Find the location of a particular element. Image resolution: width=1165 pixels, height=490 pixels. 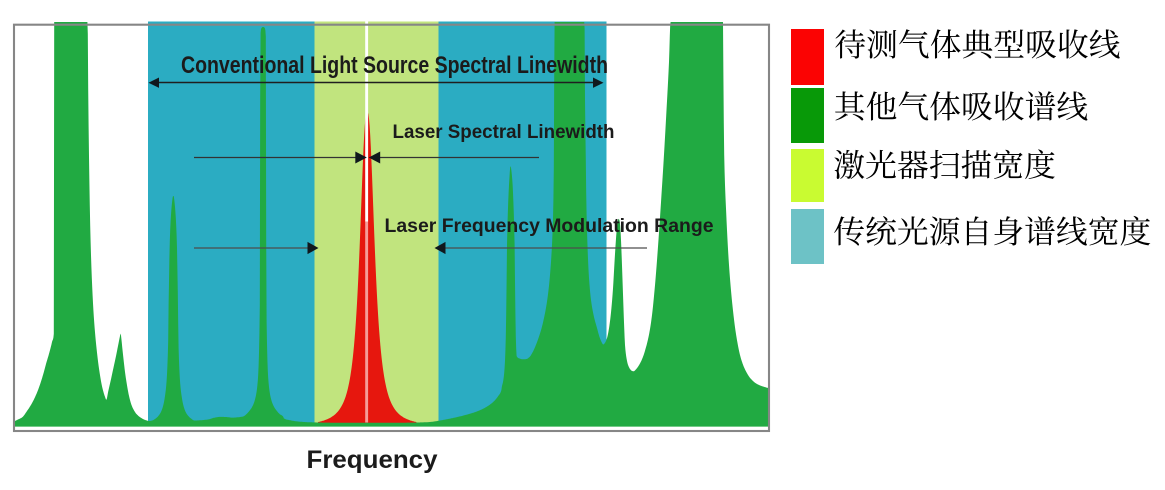

svg-text: Laser Spectral Linewidth is located at coordinates (504, 132).